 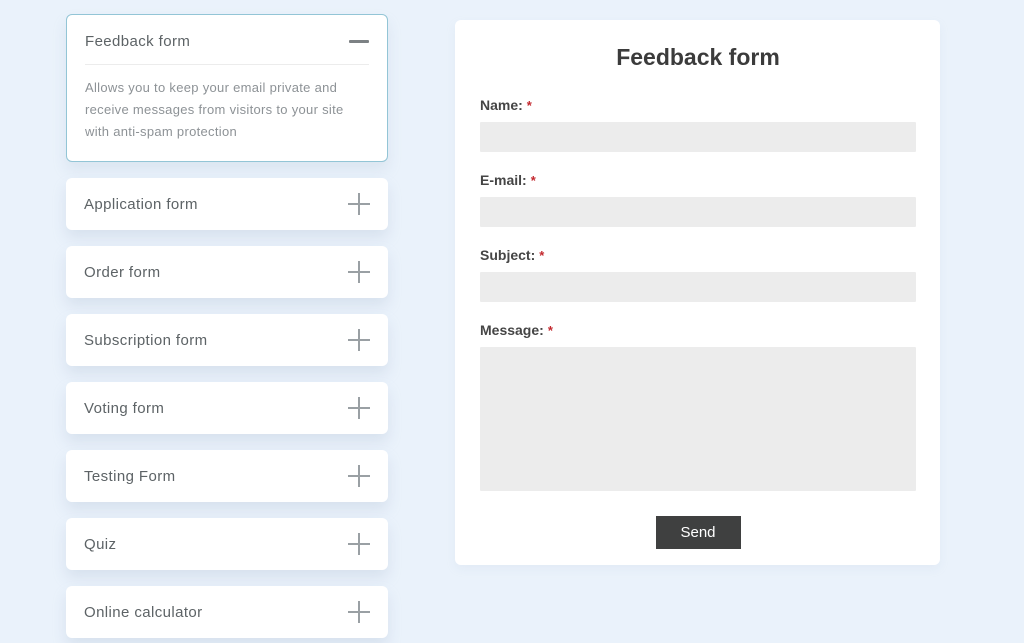 What do you see at coordinates (698, 137) in the screenshot?
I see `name-field` at bounding box center [698, 137].